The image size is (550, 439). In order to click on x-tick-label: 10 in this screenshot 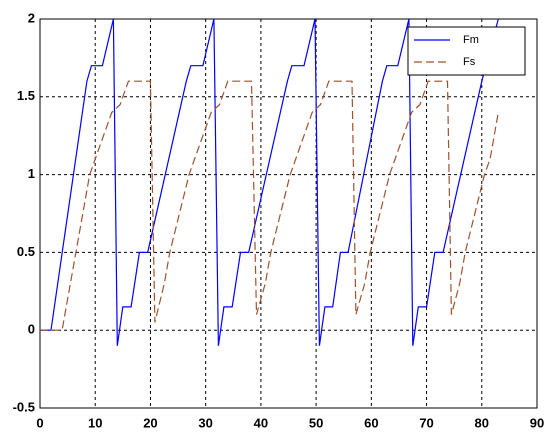, I will do `click(95, 422)`.